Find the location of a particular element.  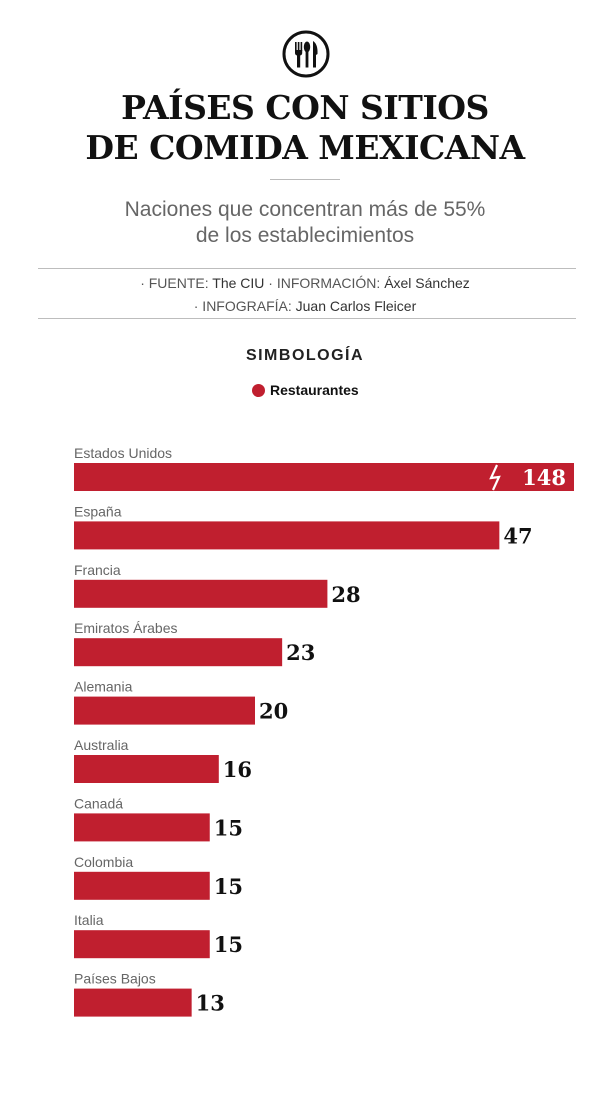

bar-category-label: Emiratos Árabes is located at coordinates (125, 628).